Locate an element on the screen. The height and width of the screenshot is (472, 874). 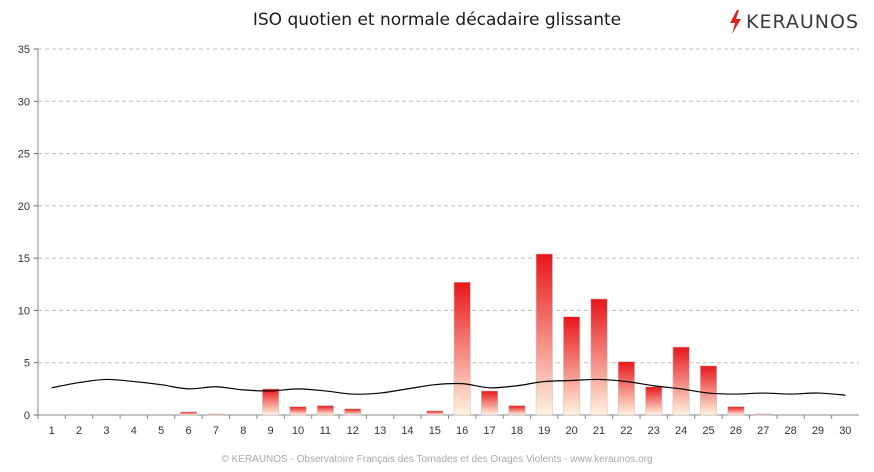
x-tick-label: 1 is located at coordinates (52, 431).